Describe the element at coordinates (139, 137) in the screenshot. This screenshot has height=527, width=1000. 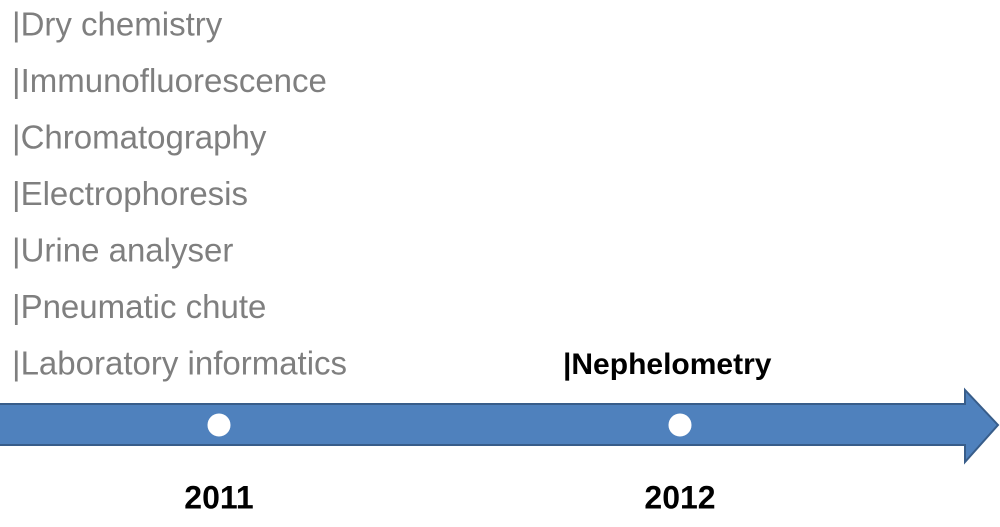
I see `event-item: |Chromatography` at that location.